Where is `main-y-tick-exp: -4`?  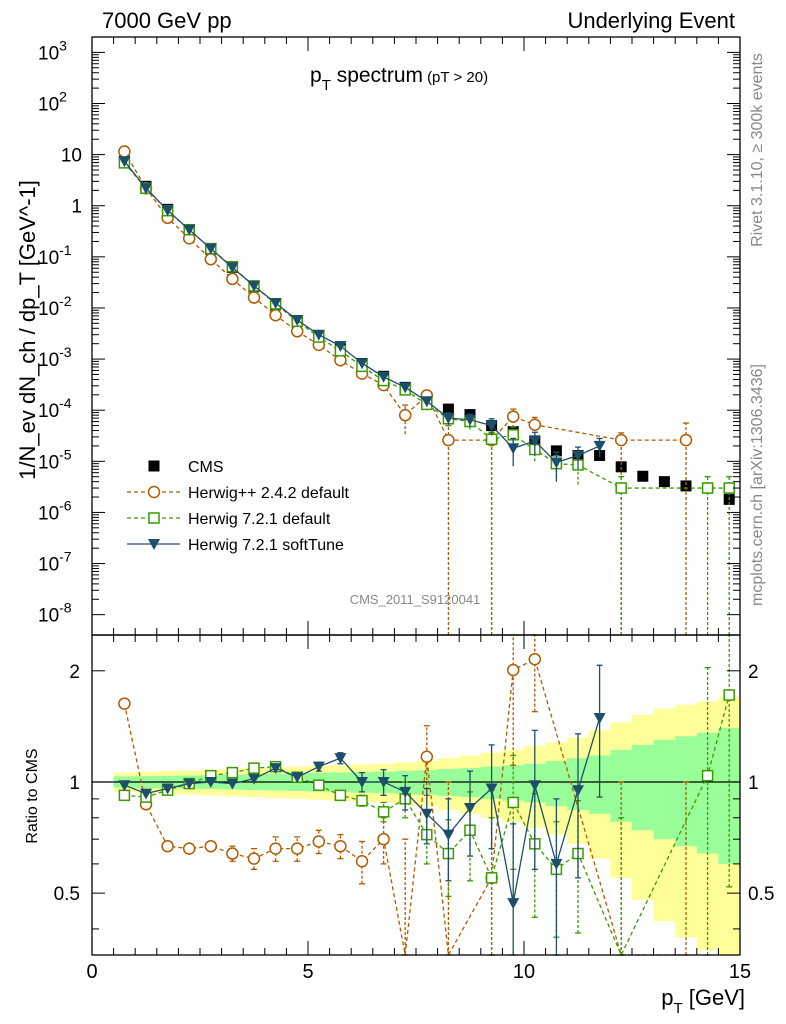
main-y-tick-exp: -4 is located at coordinates (65, 403).